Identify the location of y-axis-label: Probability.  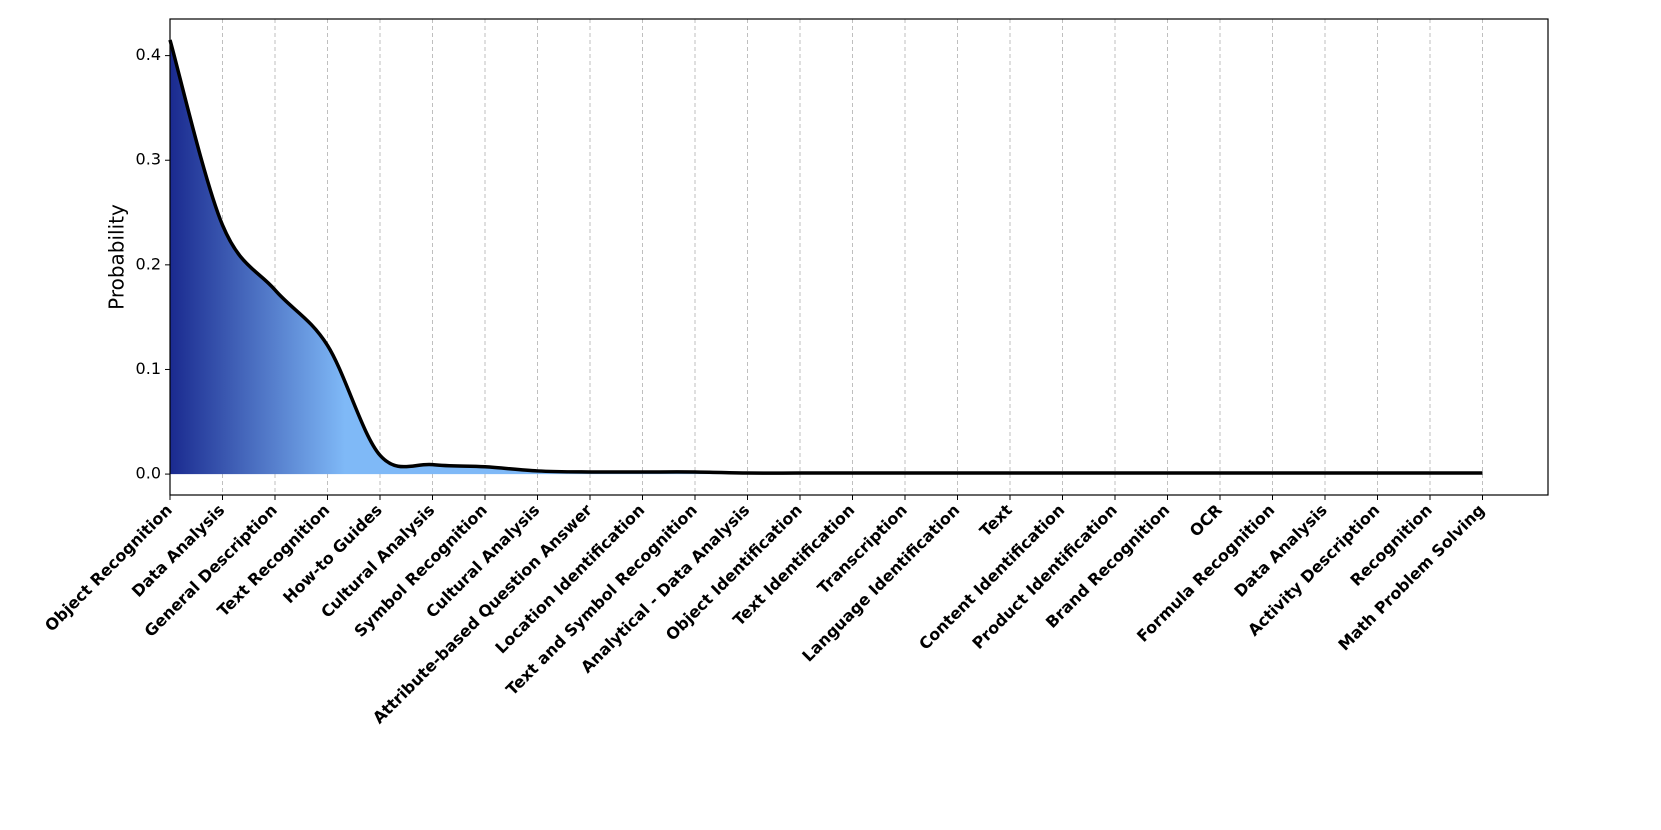
(117, 257).